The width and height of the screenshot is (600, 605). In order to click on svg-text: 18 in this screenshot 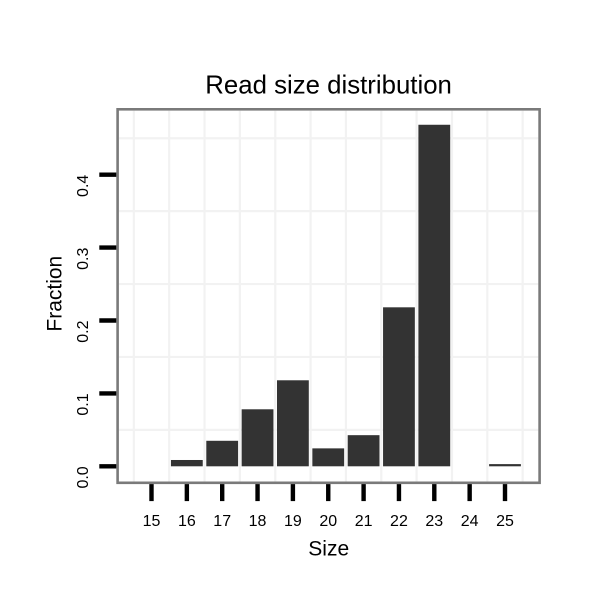, I will do `click(258, 521)`.